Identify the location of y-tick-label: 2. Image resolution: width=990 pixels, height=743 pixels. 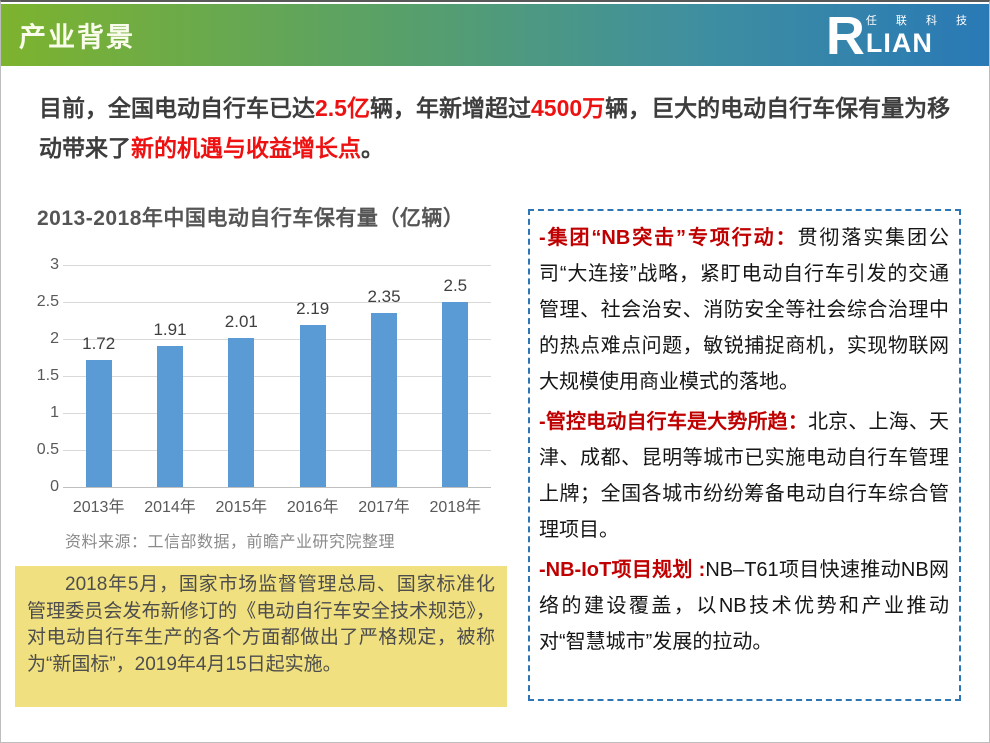
(54, 338).